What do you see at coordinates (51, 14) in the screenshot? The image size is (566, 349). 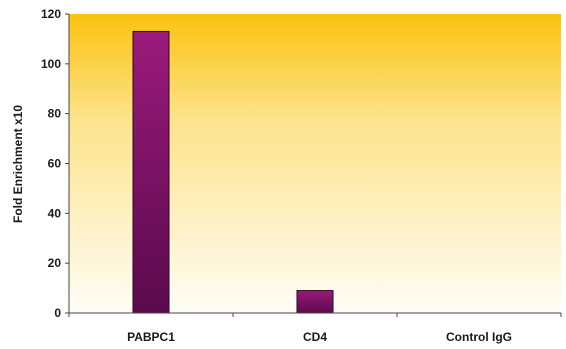 I see `y-tick-label: 120` at bounding box center [51, 14].